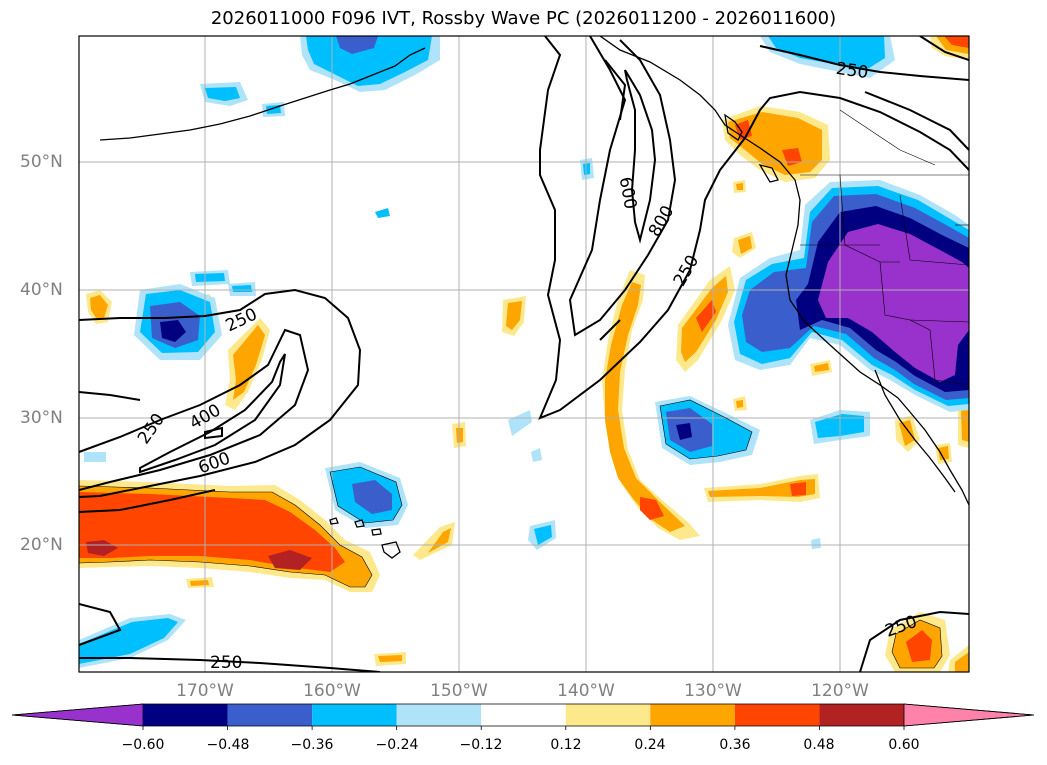  I want to click on lon-label-120w: 120°W, so click(840, 691).